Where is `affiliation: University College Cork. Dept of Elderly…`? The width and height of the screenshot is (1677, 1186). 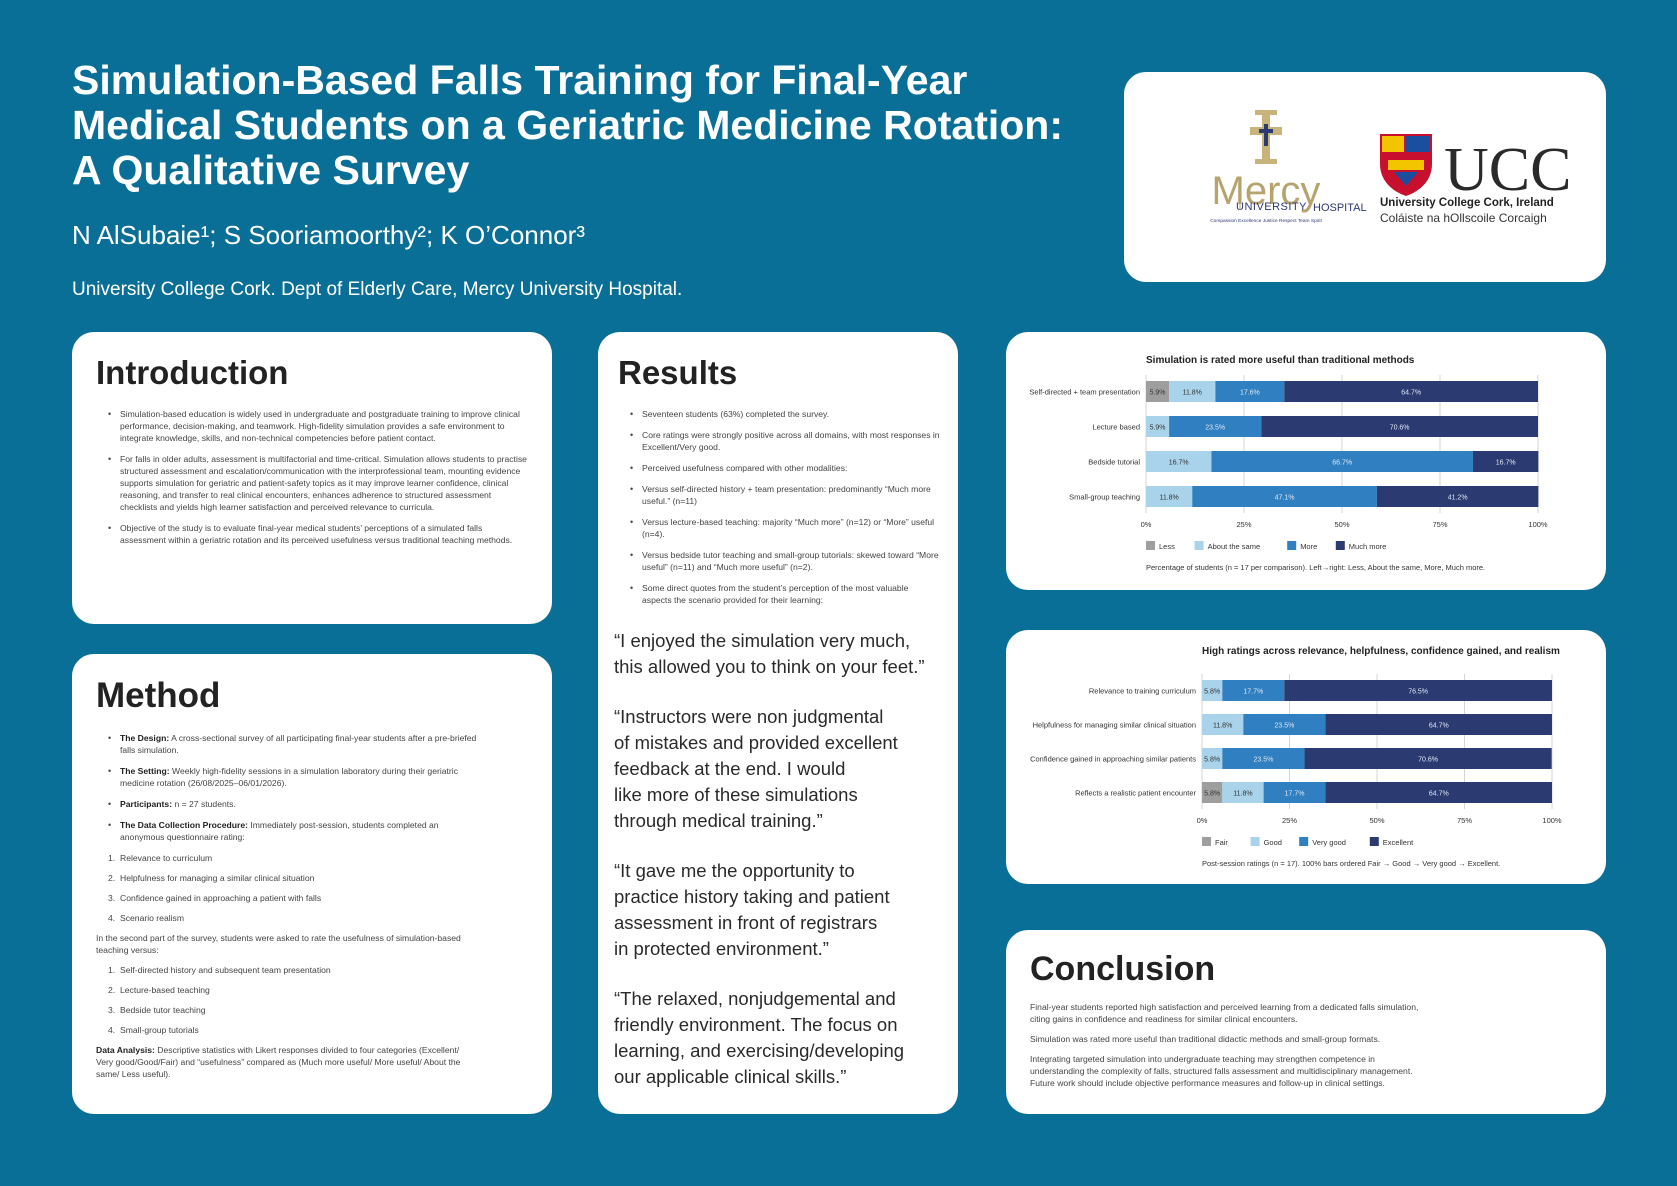 affiliation: University College Cork. Dept of Elderly… is located at coordinates (377, 289).